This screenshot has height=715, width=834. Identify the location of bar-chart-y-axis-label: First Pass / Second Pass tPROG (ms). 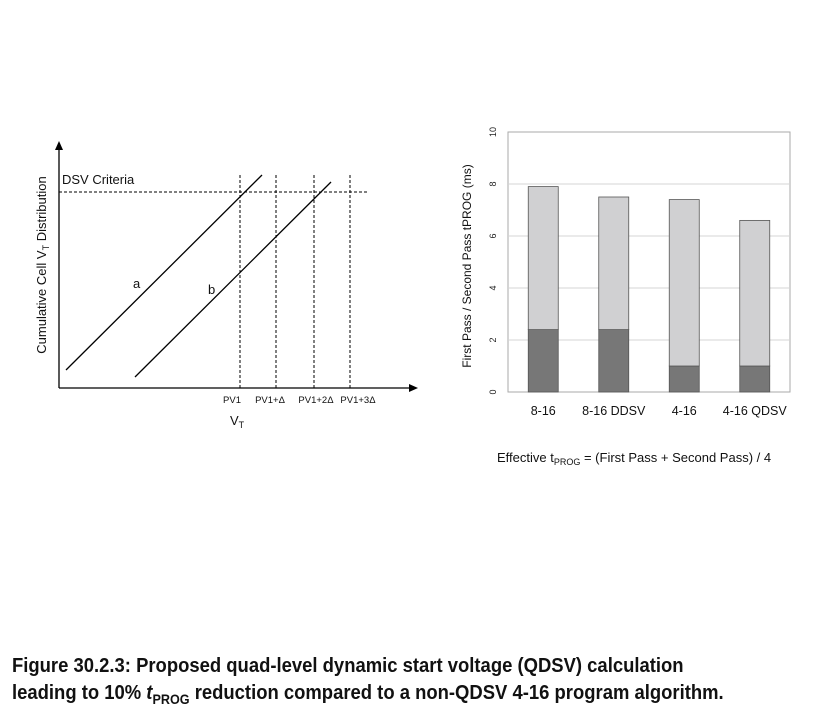
(467, 265).